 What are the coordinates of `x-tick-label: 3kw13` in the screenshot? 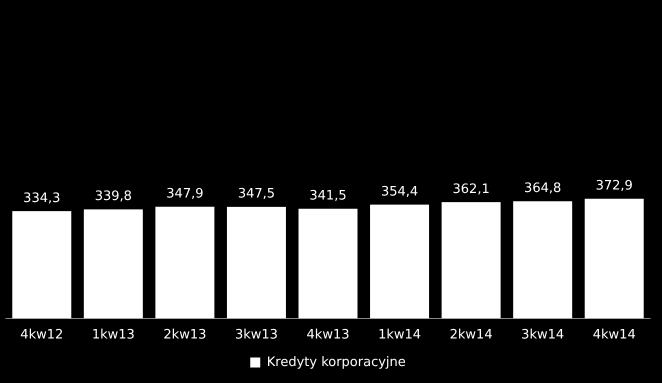 It's located at (256, 335).